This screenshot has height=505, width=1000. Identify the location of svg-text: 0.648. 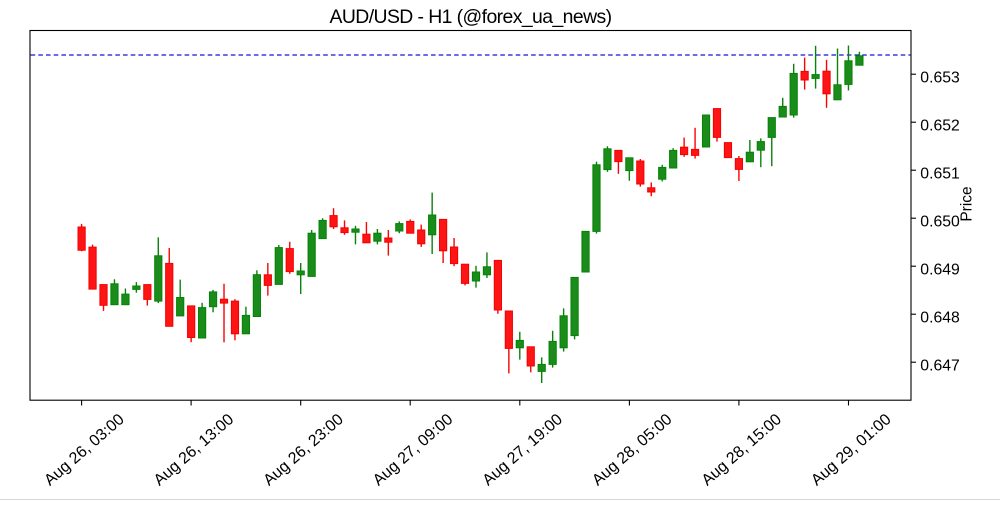
(940, 317).